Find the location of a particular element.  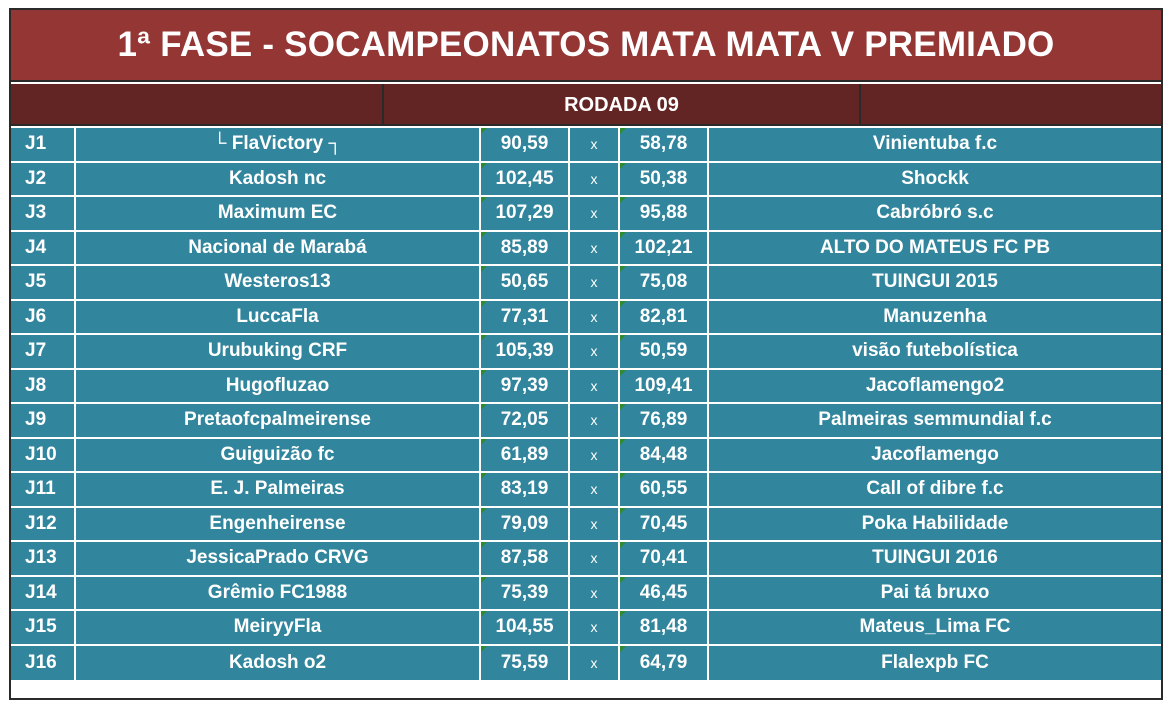

away-score-cell: 84,48 is located at coordinates (663, 454).